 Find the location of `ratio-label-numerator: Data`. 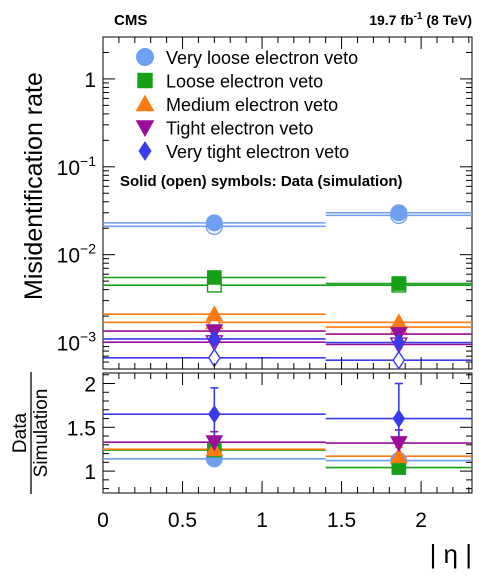

ratio-label-numerator: Data is located at coordinates (20, 433).